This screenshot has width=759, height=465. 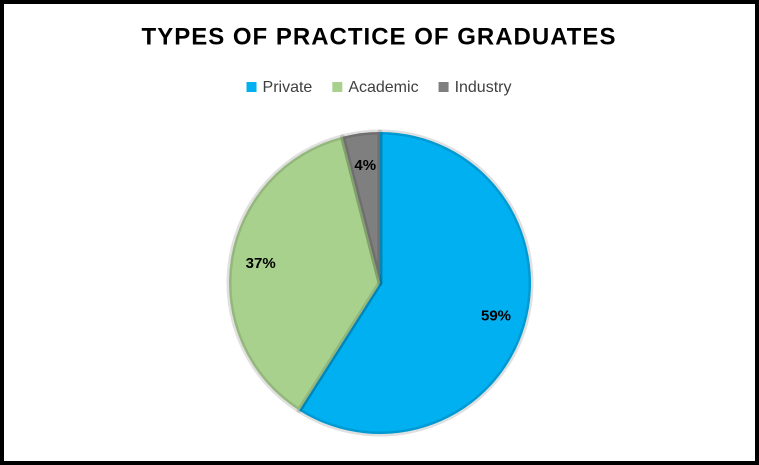 I want to click on data-label: 4%, so click(x=365, y=165).